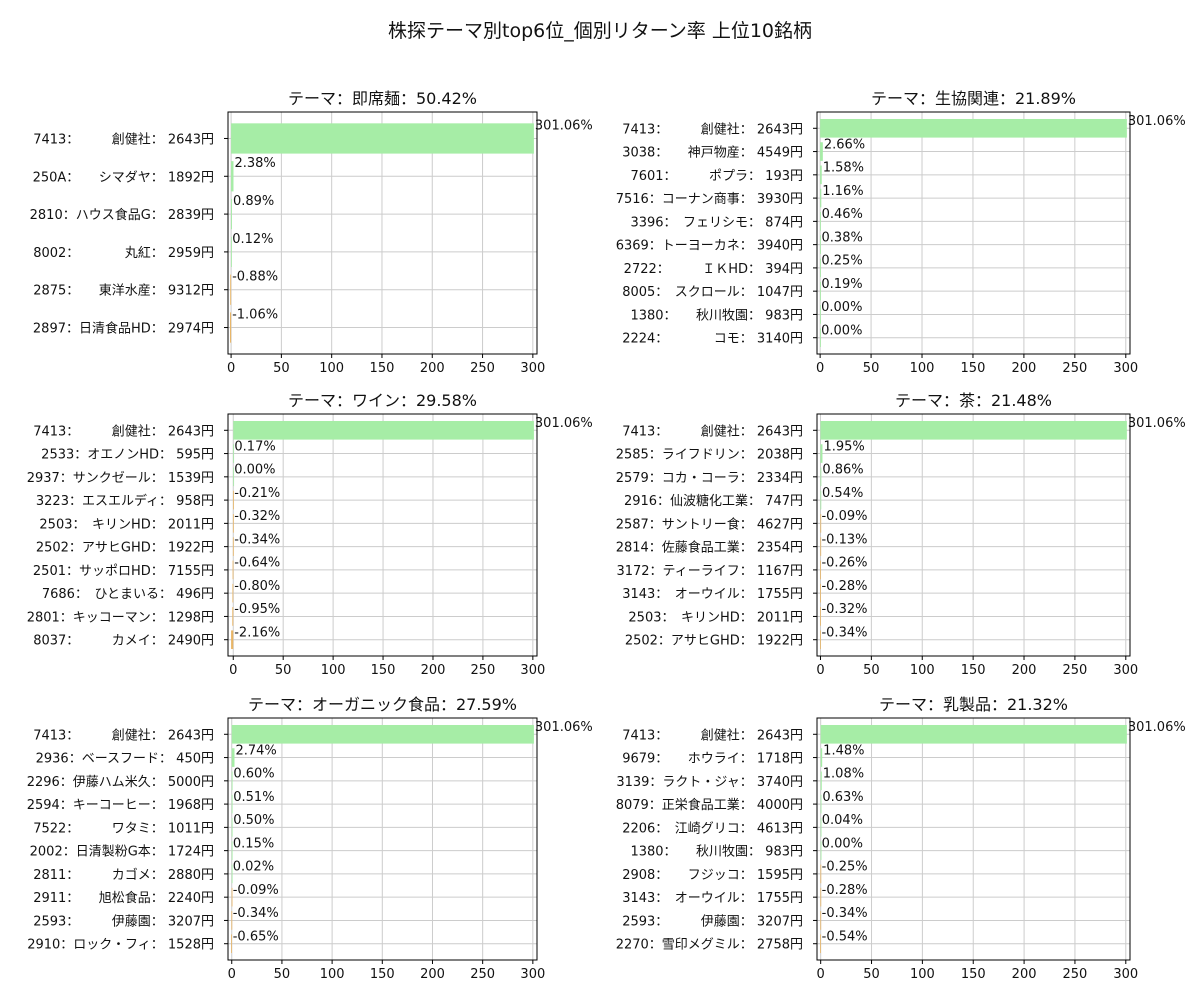  What do you see at coordinates (843, 774) in the screenshot?
I see `data-label: 1.08%` at bounding box center [843, 774].